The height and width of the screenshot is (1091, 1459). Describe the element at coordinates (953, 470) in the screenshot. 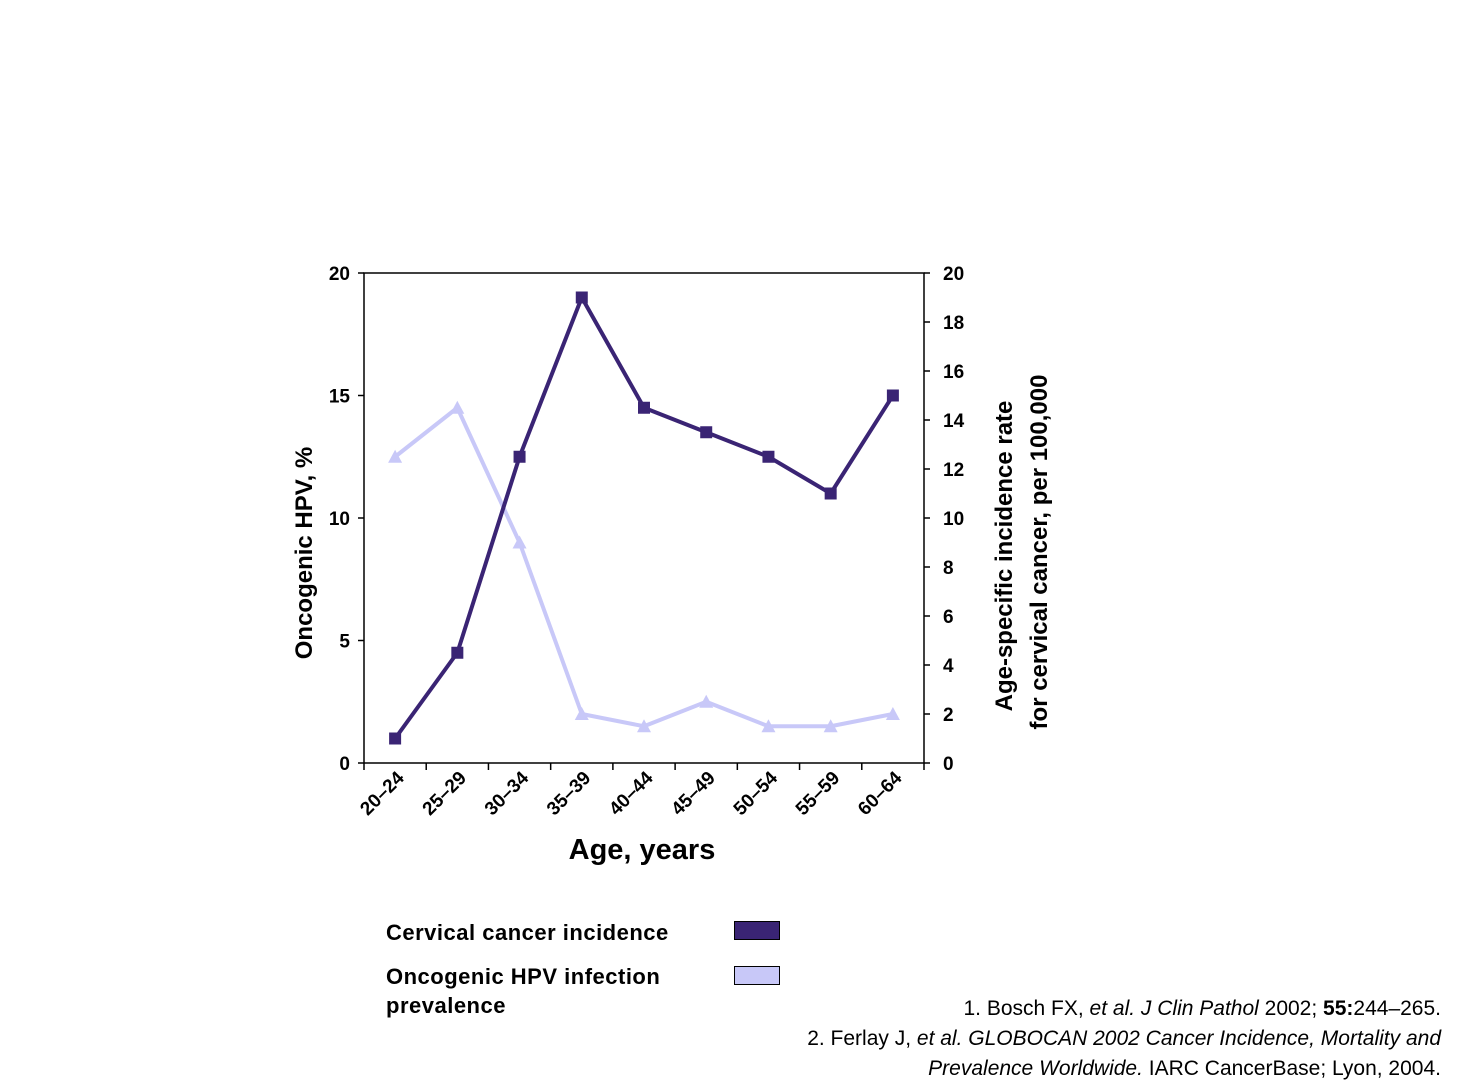

I see `y-right-tick-label: 12` at that location.